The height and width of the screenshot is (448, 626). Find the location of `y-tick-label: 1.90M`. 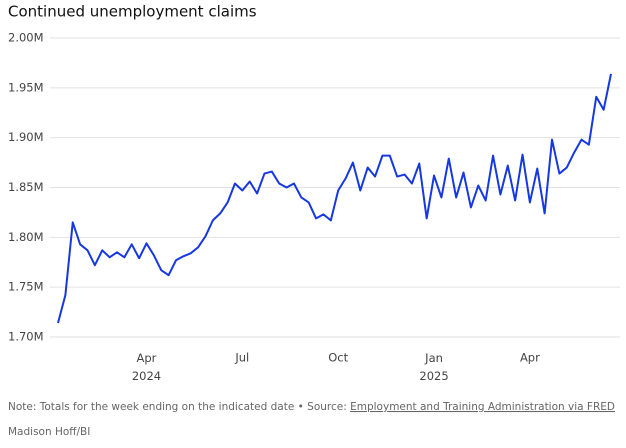

y-tick-label: 1.90M is located at coordinates (26, 137).